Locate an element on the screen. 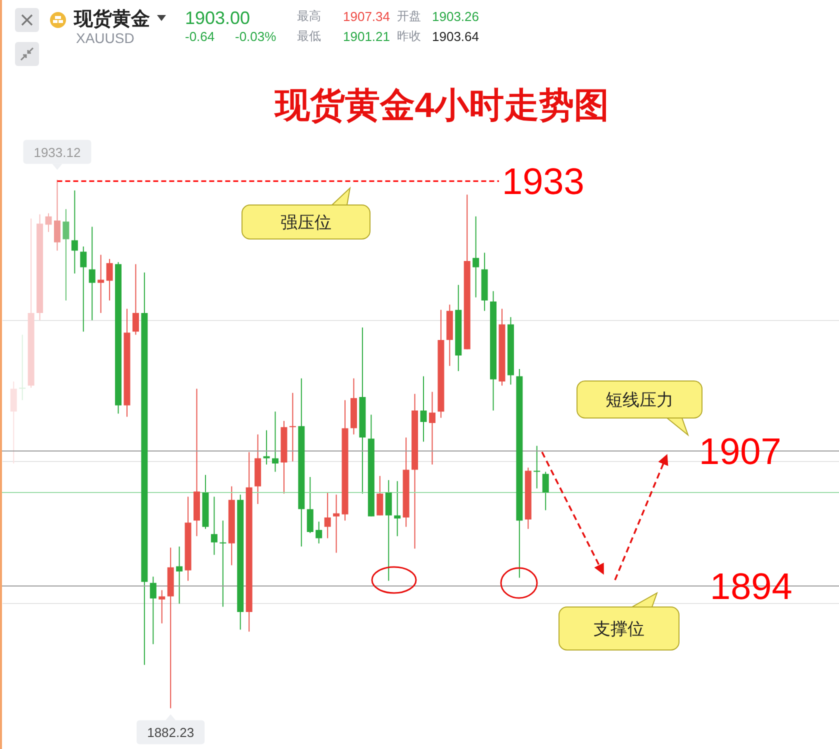 This screenshot has height=749, width=839. text: 昨收 is located at coordinates (409, 36).